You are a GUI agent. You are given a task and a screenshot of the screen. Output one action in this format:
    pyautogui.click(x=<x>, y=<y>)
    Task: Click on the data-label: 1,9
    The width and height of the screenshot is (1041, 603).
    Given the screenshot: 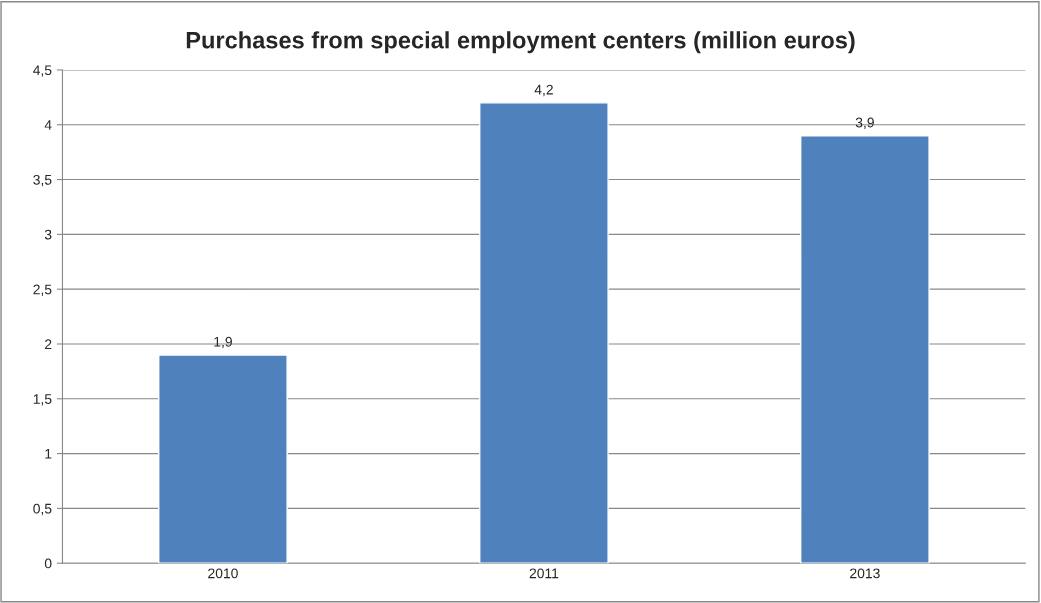 What is the action you would take?
    pyautogui.click(x=223, y=342)
    